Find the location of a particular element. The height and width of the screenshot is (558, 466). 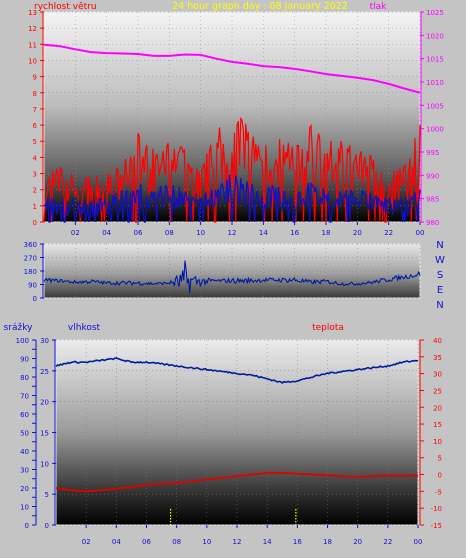

panel3-rain-tick-label: 90 is located at coordinates (24, 360).